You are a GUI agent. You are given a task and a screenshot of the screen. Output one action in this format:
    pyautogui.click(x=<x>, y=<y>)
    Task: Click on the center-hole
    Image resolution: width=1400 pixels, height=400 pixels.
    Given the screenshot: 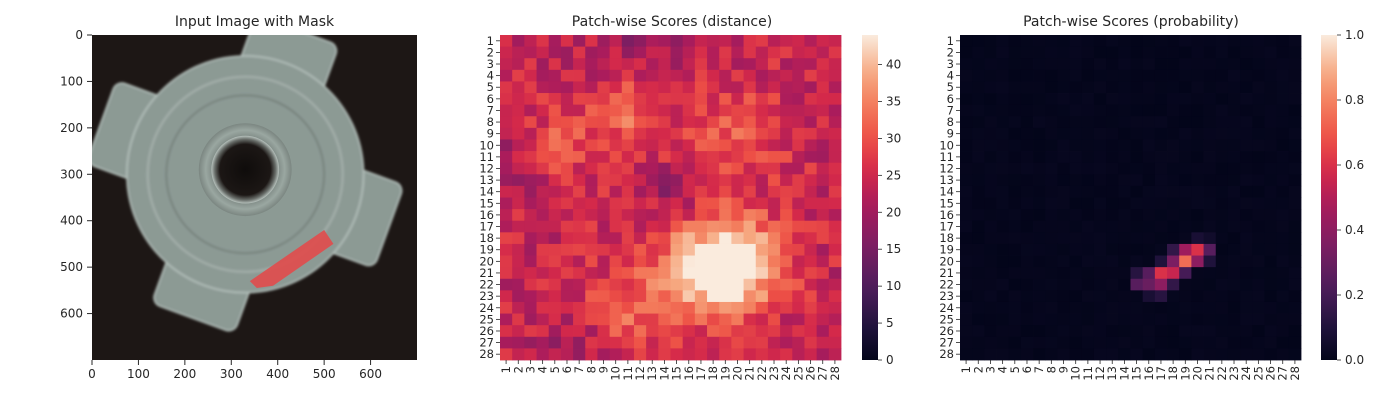 What is the action you would take?
    pyautogui.click(x=245, y=169)
    